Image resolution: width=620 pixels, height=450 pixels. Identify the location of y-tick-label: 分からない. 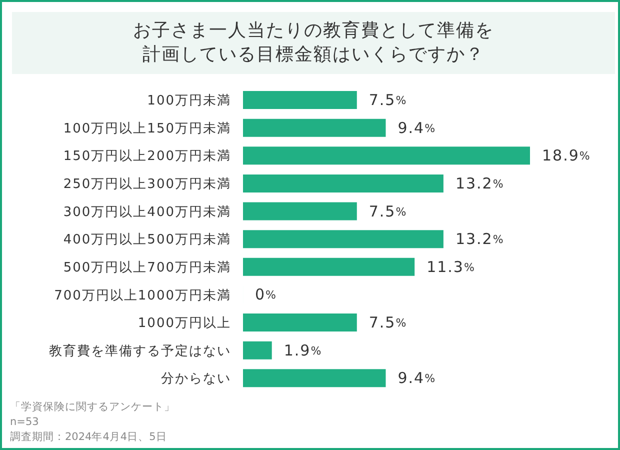
(196, 379).